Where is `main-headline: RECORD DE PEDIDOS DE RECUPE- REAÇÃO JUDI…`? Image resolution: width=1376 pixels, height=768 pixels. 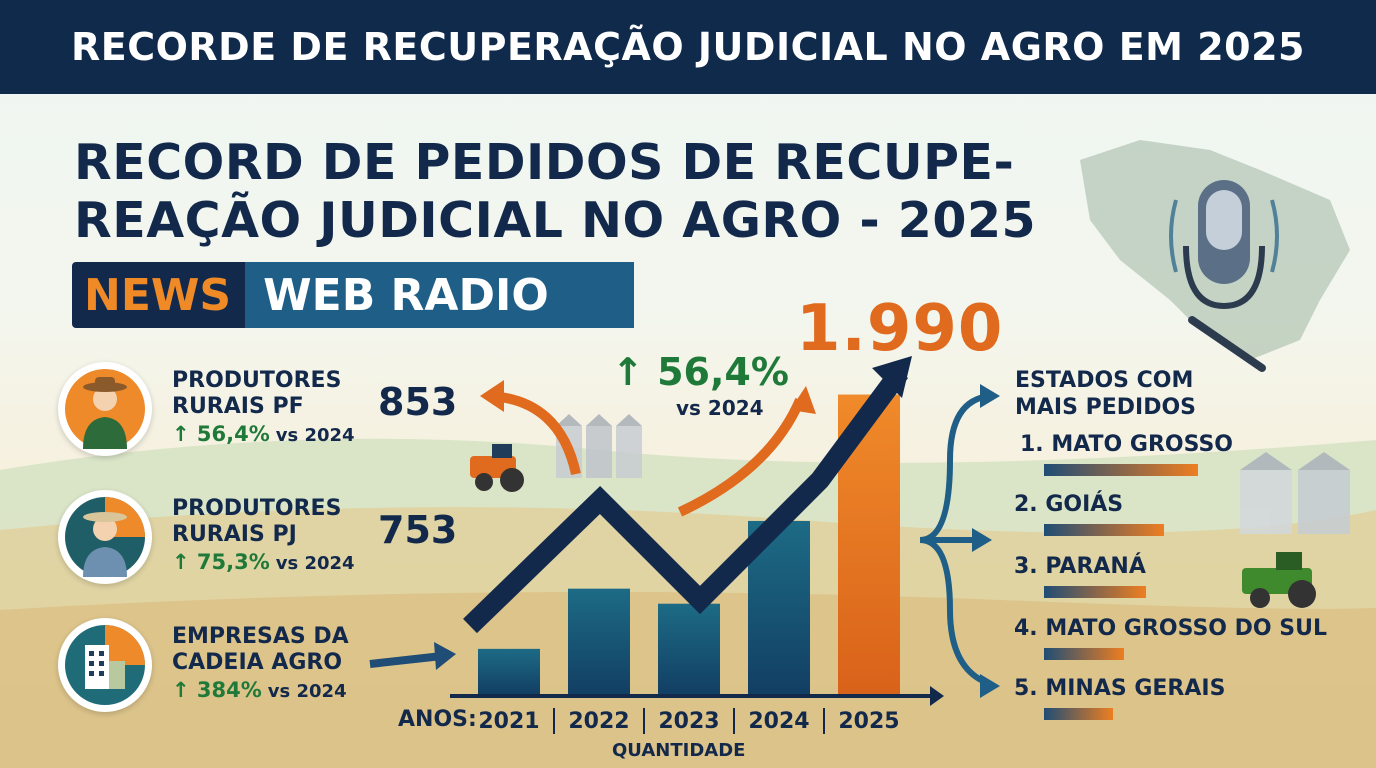 main-headline: RECORD DE PEDIDOS DE RECUPE- REAÇÃO JUDI… is located at coordinates (564, 192).